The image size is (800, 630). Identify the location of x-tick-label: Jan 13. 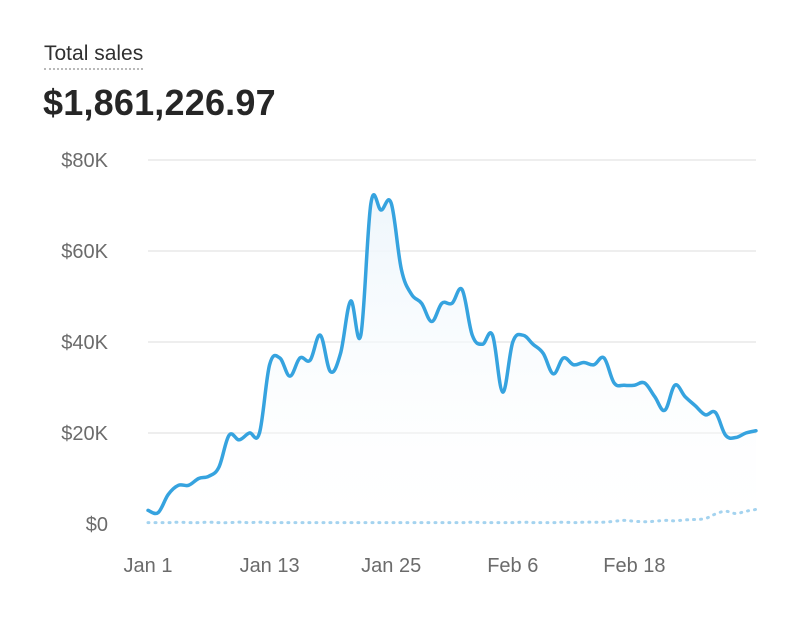
(270, 566).